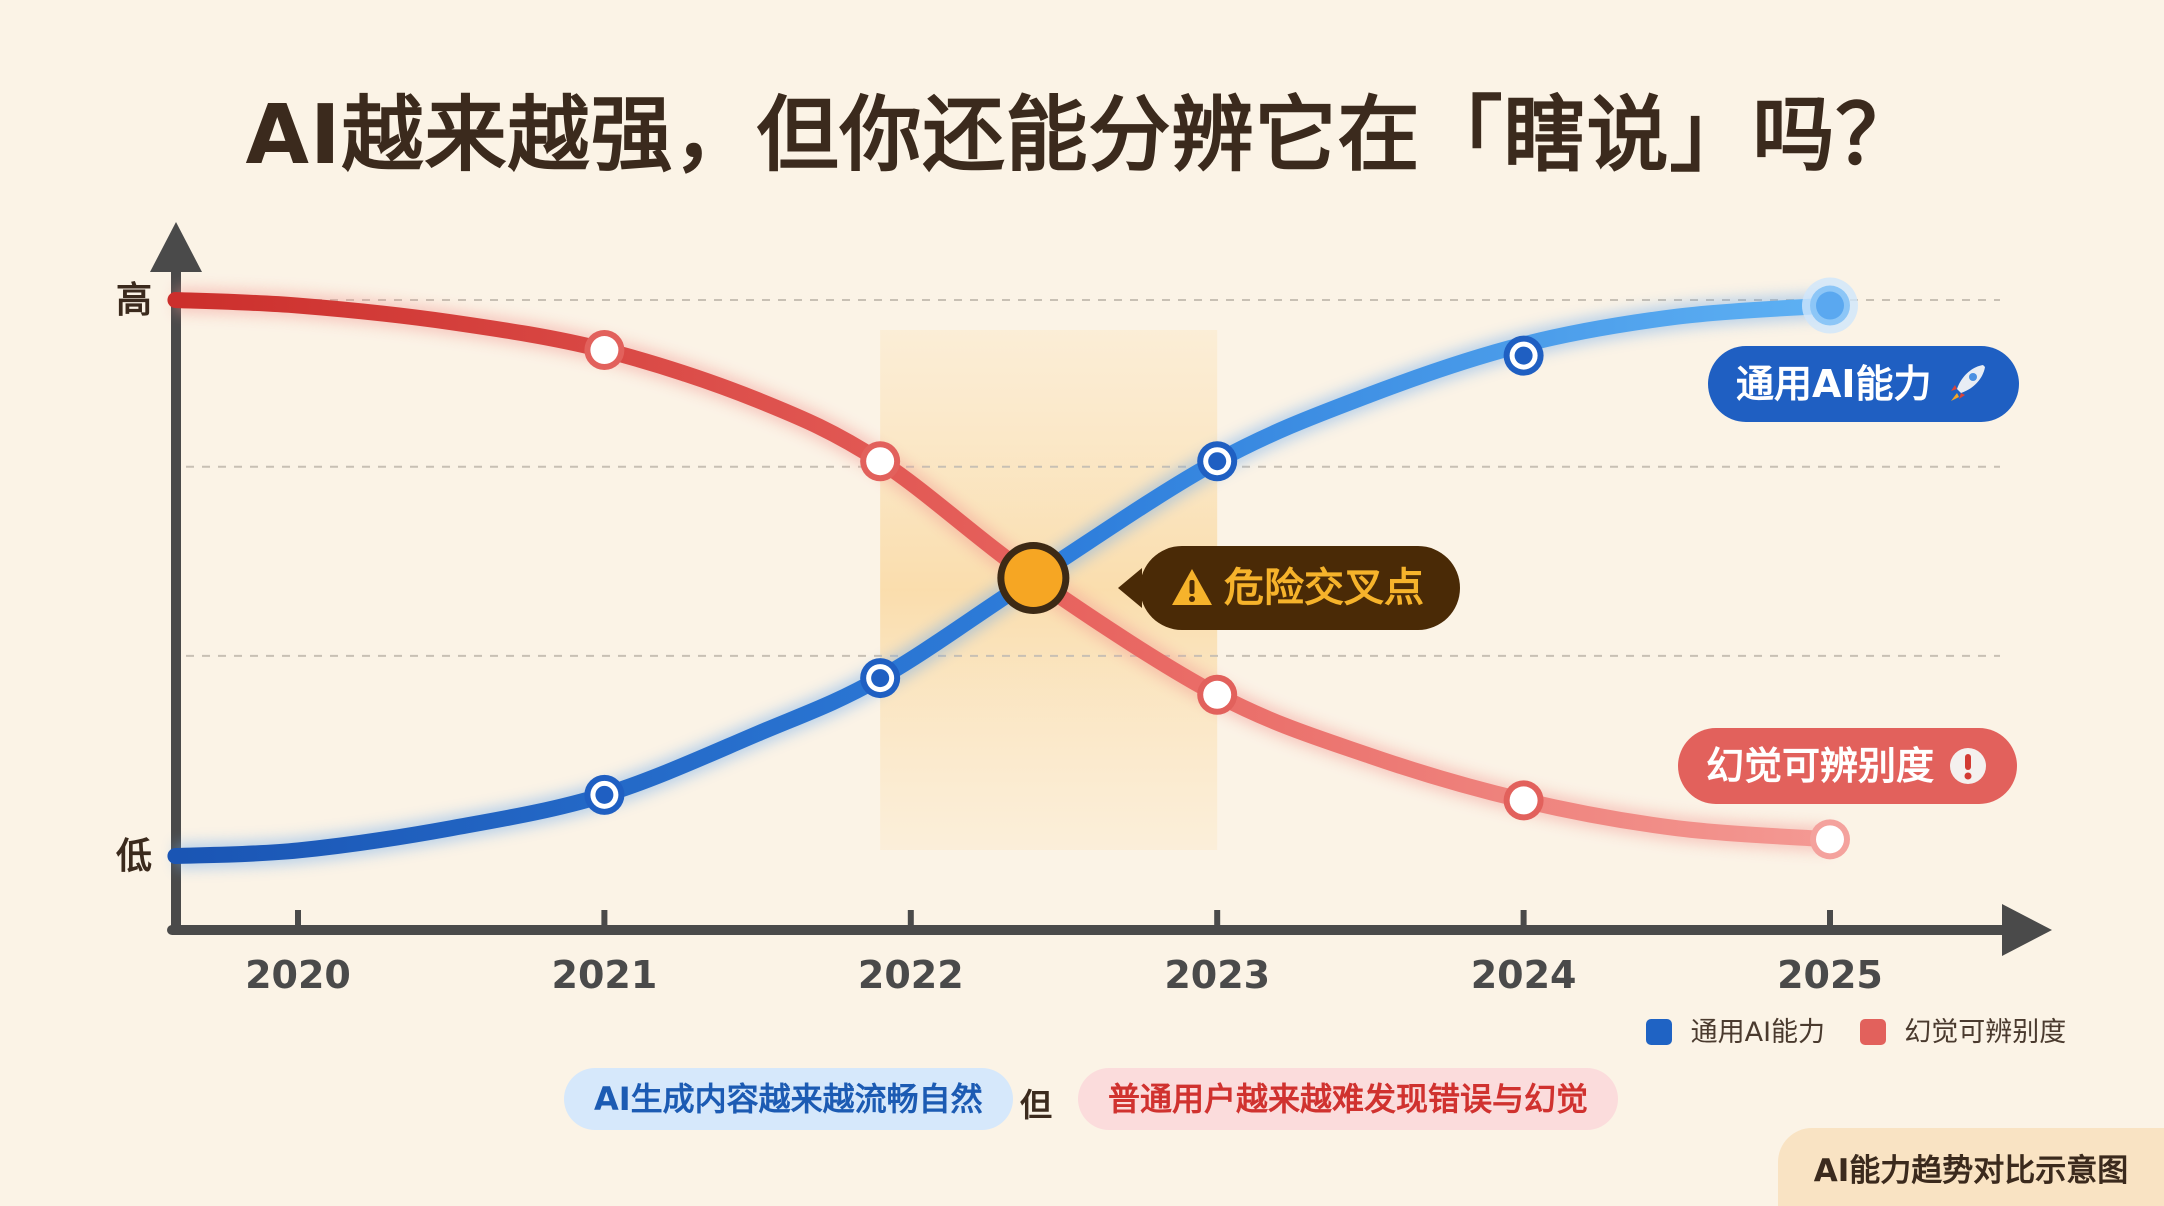  Describe the element at coordinates (605, 975) in the screenshot. I see `x-tick-label: 2021` at that location.